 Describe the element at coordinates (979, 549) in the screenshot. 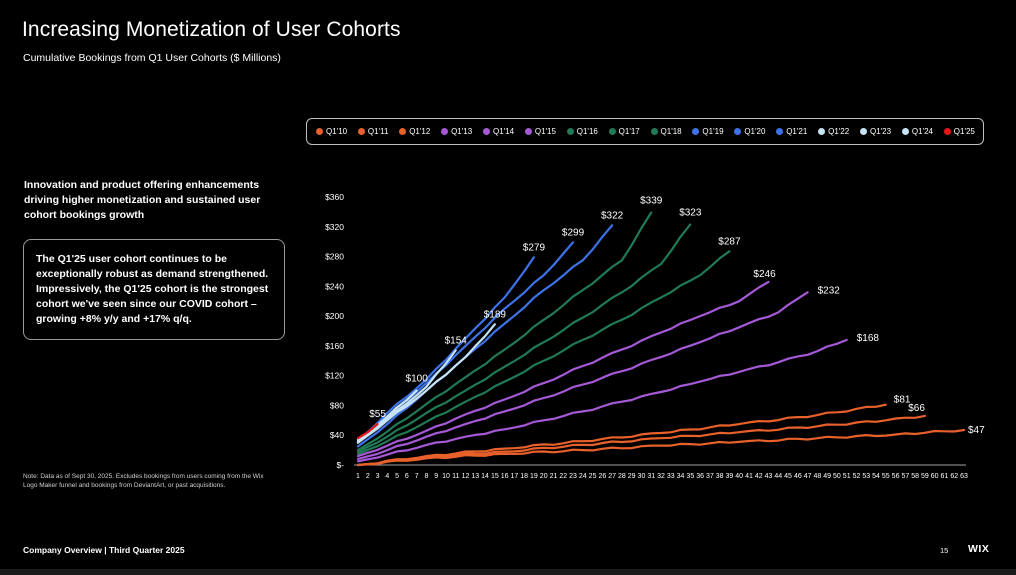

I see `wix-logo: WIX` at that location.